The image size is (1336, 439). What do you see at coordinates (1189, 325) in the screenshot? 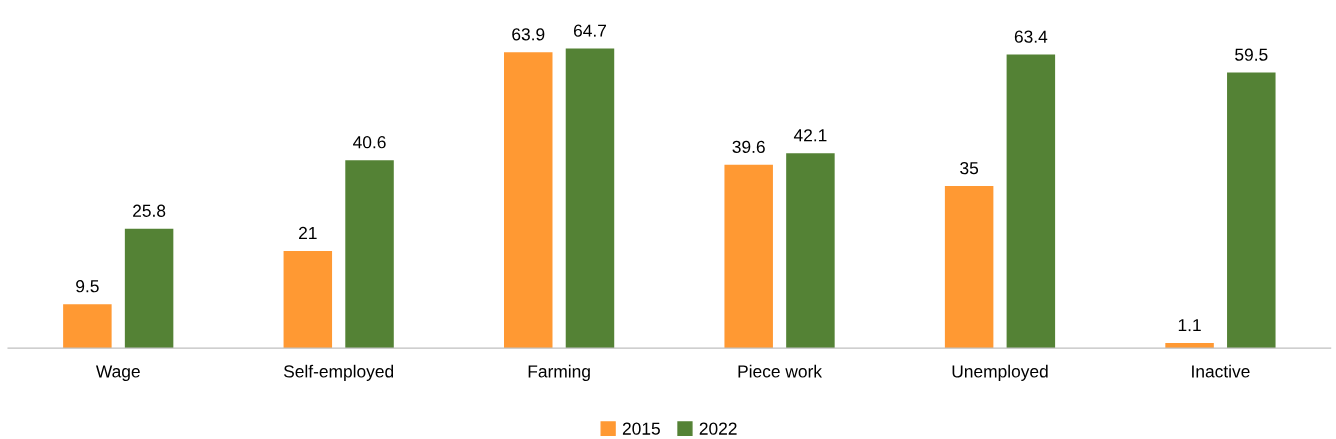
I see `data-label: 1.1` at bounding box center [1189, 325].